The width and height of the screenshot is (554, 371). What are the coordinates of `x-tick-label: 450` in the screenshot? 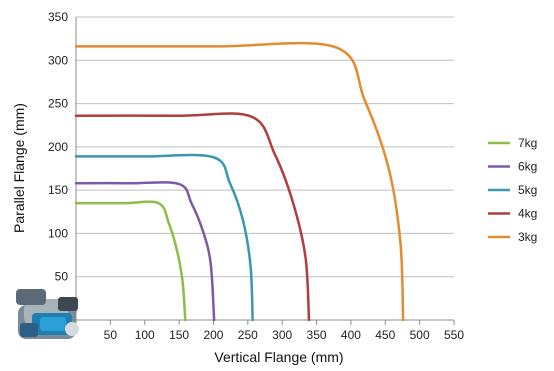 It's located at (385, 335).